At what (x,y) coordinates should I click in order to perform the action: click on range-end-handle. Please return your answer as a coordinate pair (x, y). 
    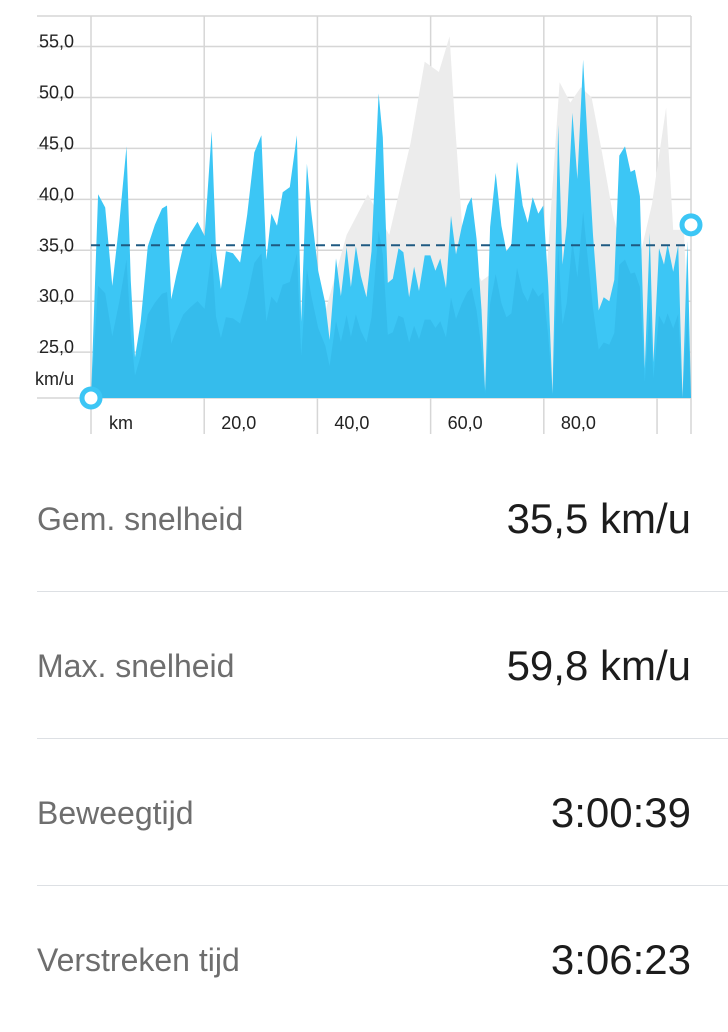
    Looking at the image, I should click on (691, 225).